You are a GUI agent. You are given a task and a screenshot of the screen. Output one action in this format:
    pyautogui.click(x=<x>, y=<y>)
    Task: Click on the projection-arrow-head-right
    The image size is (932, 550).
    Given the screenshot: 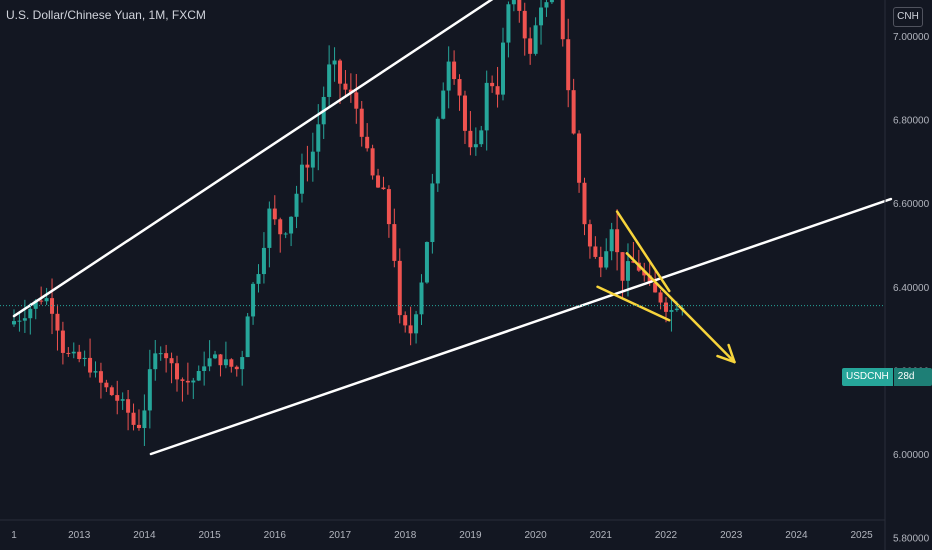 What is the action you would take?
    pyautogui.click(x=726, y=359)
    